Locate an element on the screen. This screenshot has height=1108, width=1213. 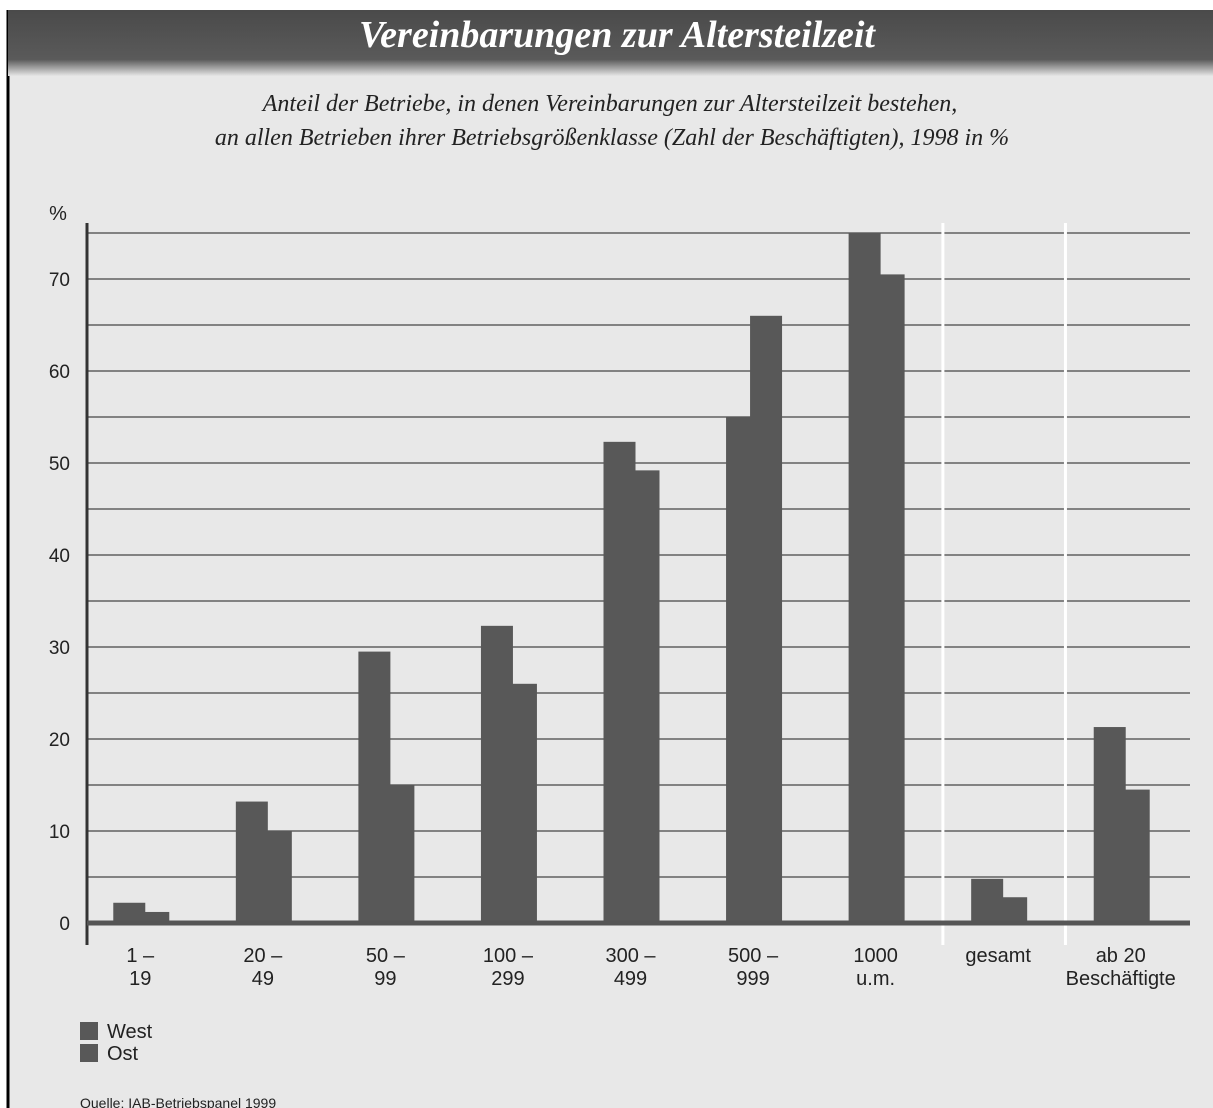
x-tick-label: 1 – is located at coordinates (140, 956).